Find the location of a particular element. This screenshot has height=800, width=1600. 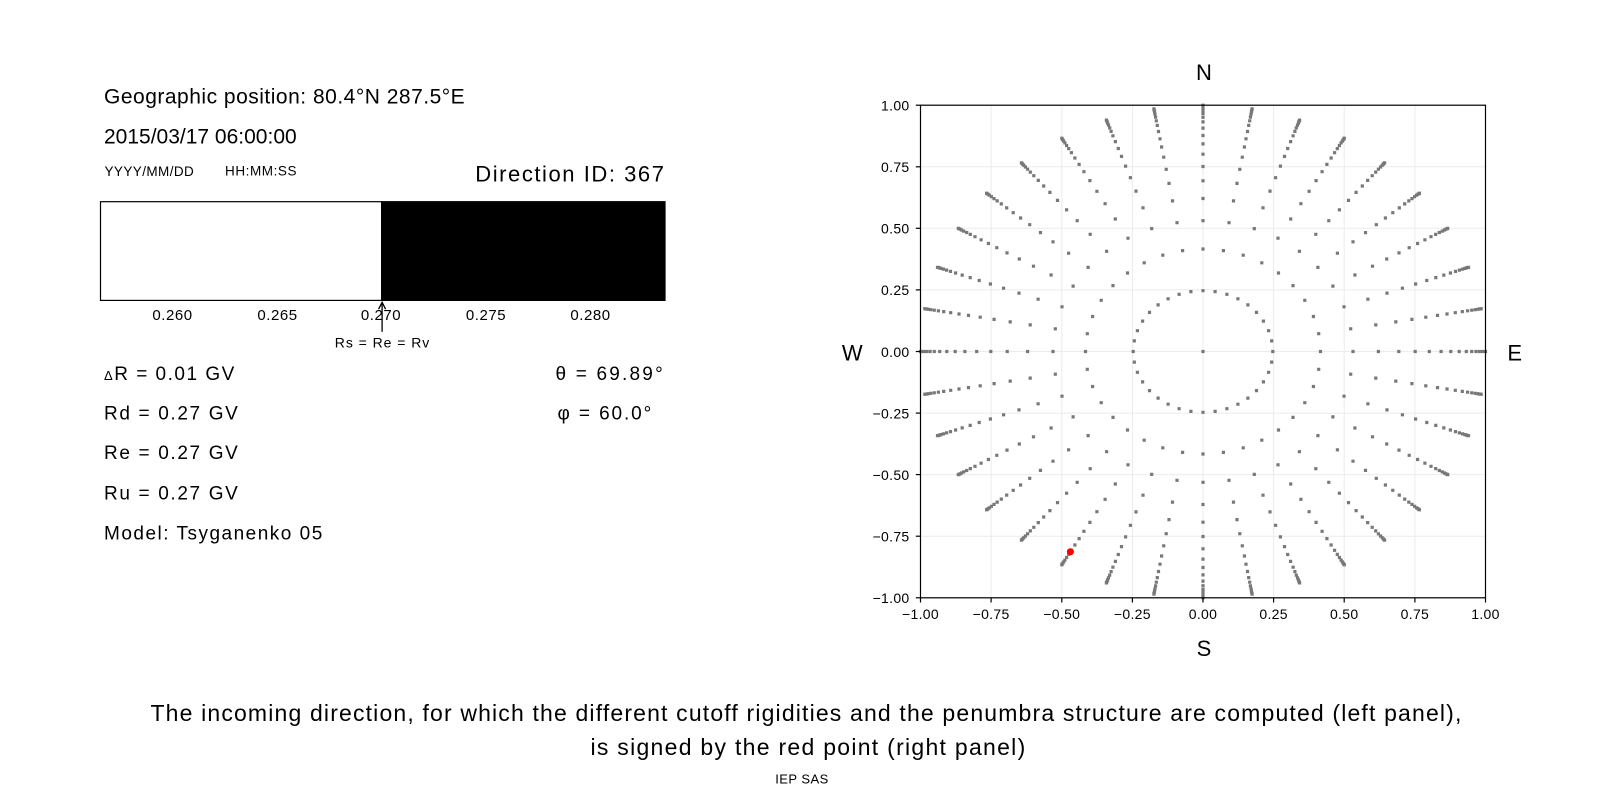

svg-text: Re = 0.27 GV is located at coordinates (171, 453).